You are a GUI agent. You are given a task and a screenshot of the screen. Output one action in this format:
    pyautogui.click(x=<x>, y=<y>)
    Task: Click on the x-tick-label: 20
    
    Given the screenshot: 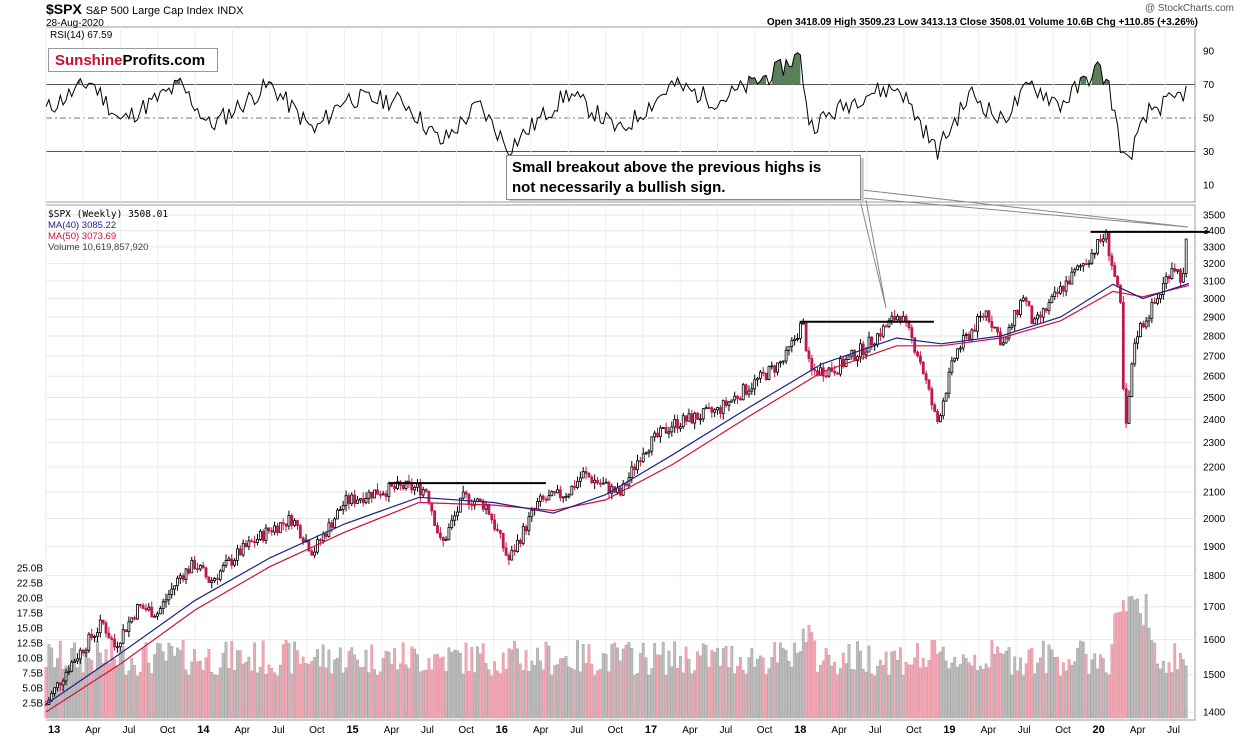 What is the action you would take?
    pyautogui.click(x=1099, y=730)
    